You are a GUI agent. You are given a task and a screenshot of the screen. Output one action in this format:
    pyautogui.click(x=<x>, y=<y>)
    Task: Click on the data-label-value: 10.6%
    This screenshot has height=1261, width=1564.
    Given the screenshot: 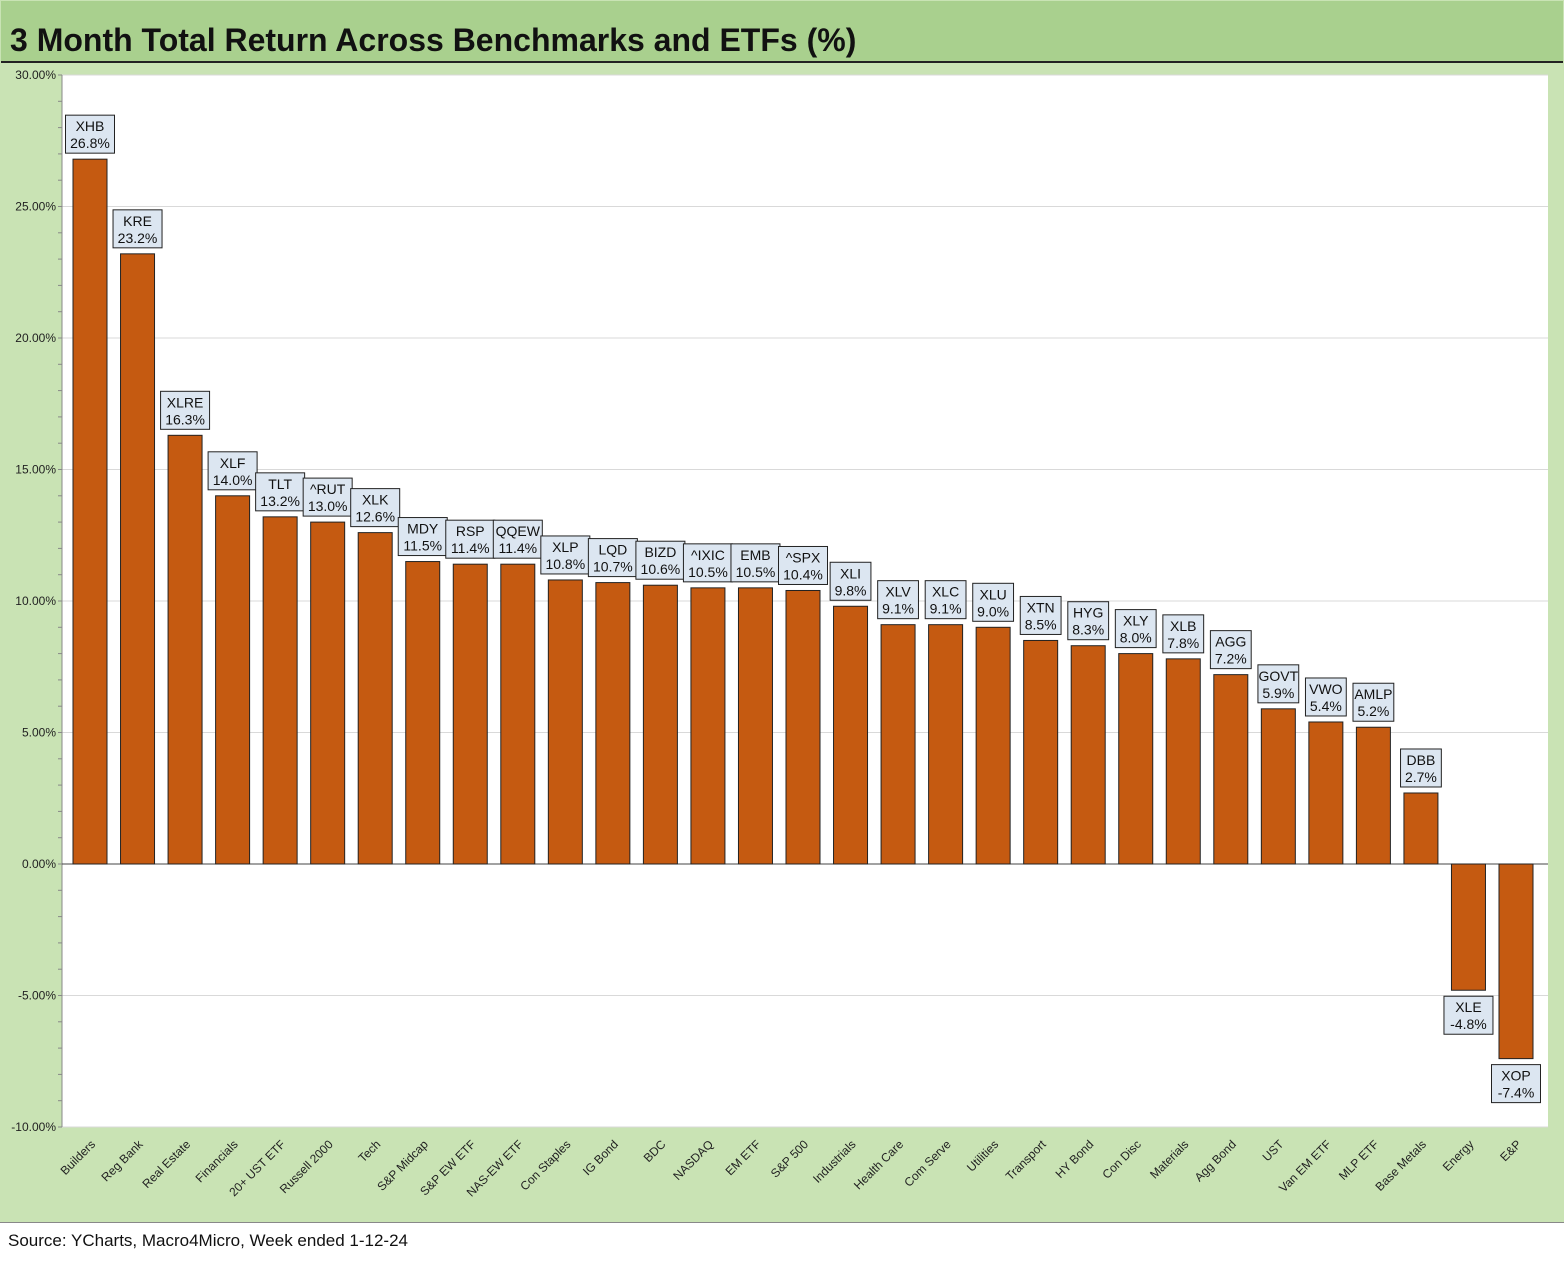 What is the action you would take?
    pyautogui.click(x=661, y=569)
    